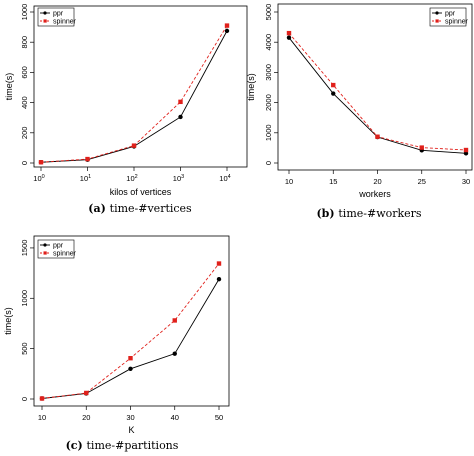  Describe the element at coordinates (422, 181) in the screenshot. I see `x-tick-label: 25` at that location.